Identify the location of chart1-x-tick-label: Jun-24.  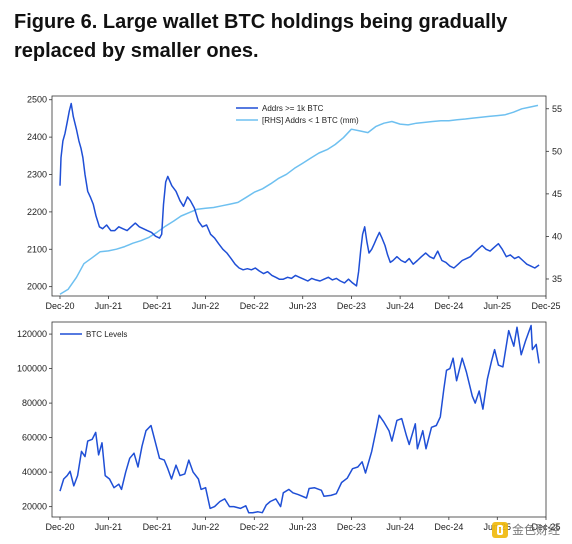
(400, 306).